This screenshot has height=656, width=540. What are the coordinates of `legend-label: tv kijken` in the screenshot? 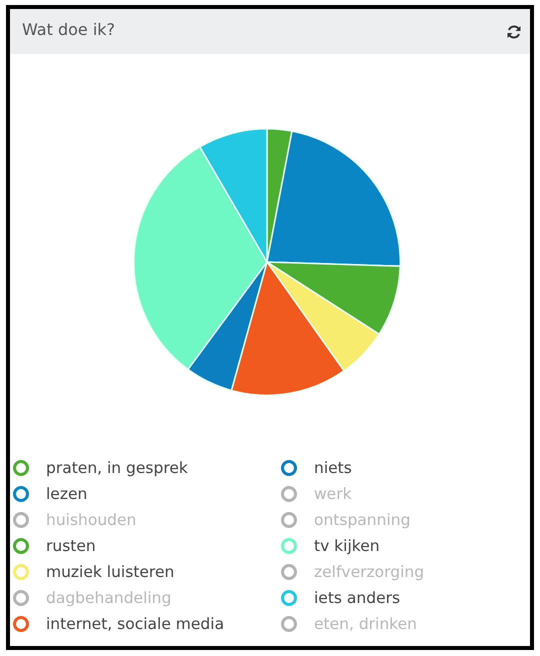 It's located at (347, 546).